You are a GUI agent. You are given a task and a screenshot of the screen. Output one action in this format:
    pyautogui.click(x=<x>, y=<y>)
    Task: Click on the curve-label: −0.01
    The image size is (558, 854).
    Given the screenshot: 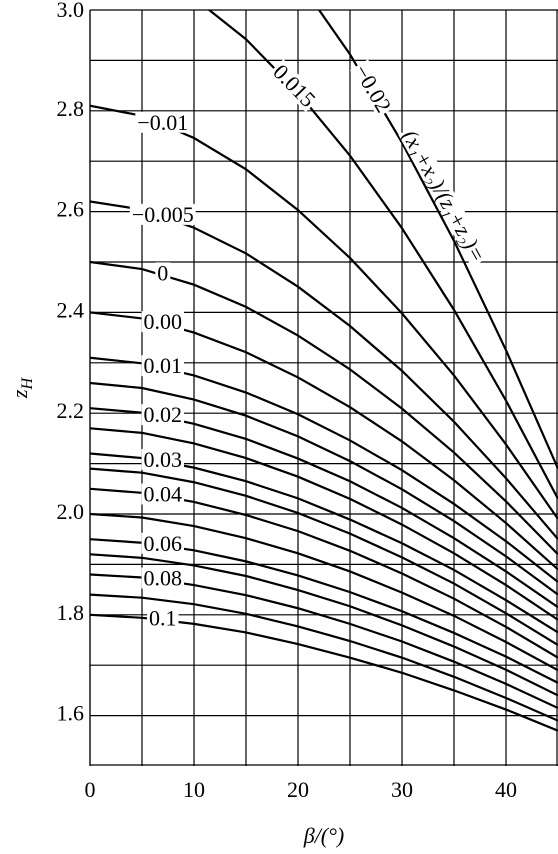 What is the action you would take?
    pyautogui.click(x=163, y=122)
    